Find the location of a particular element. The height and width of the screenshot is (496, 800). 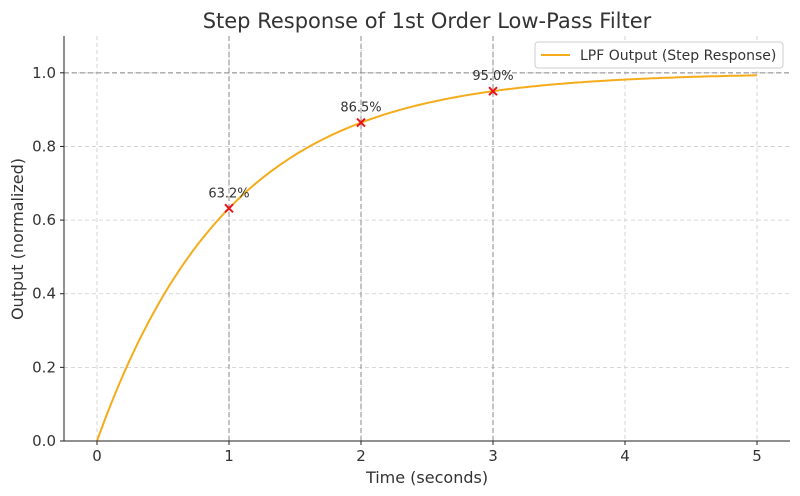

x-tick-label: 2 is located at coordinates (361, 456).